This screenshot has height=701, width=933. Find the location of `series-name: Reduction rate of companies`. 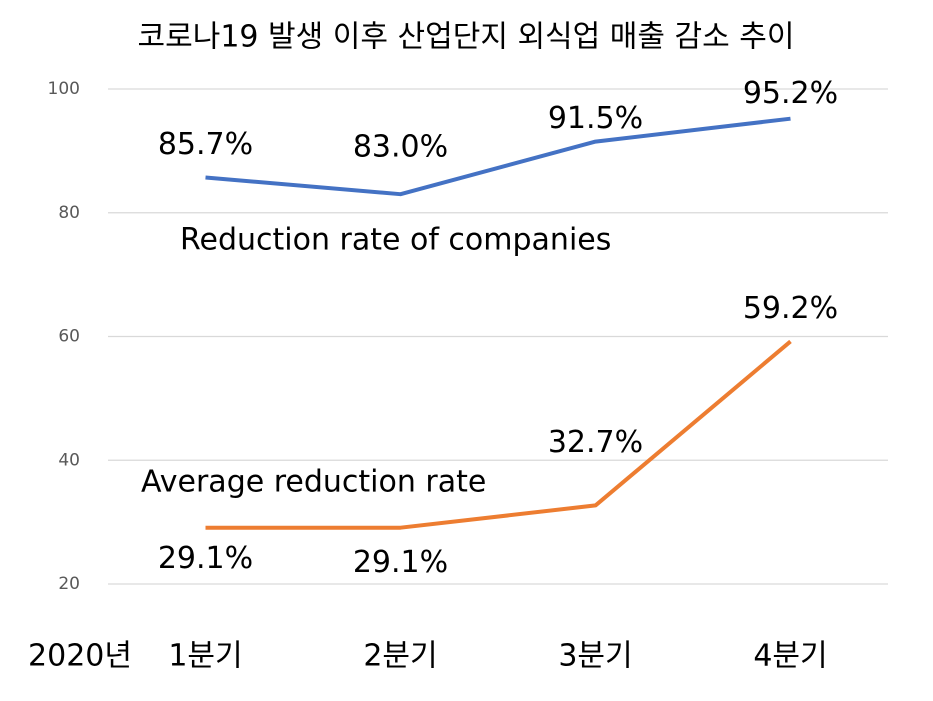

series-name: Reduction rate of companies is located at coordinates (395, 240).